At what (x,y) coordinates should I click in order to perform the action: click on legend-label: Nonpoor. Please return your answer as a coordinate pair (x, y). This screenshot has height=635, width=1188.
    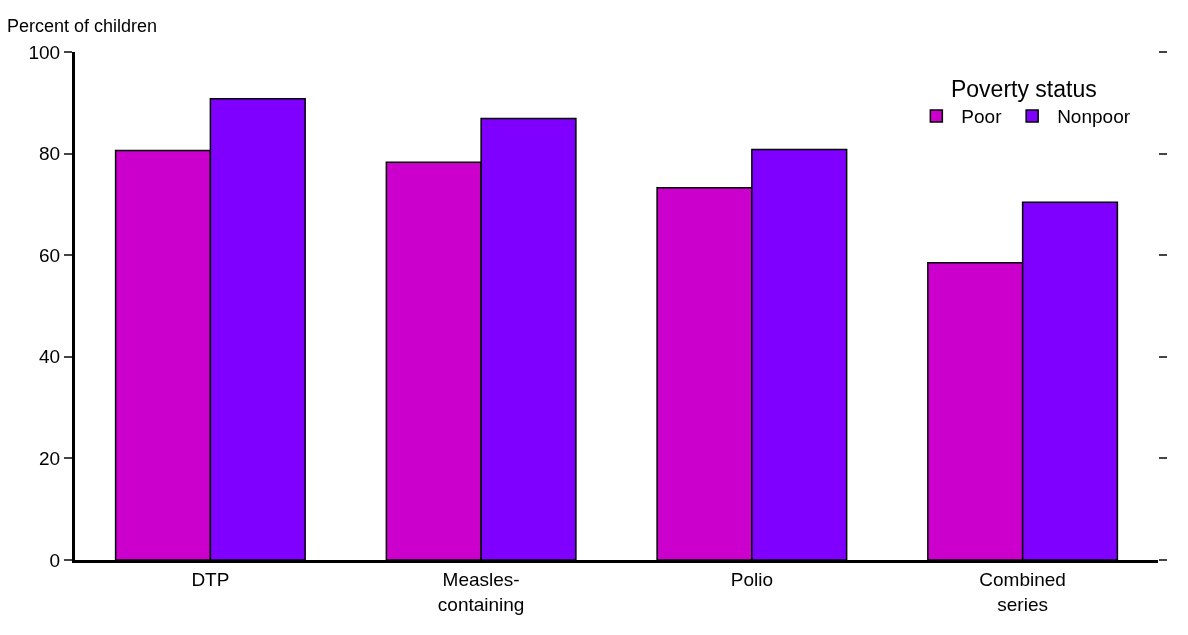
    Looking at the image, I should click on (1094, 117).